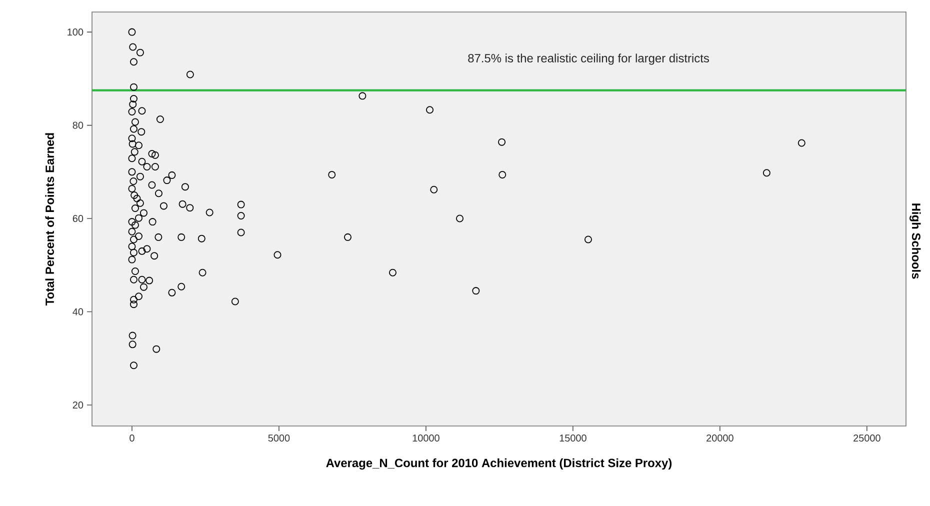 This screenshot has width=930, height=506. Describe the element at coordinates (426, 438) in the screenshot. I see `x-tick-label: 10000` at that location.